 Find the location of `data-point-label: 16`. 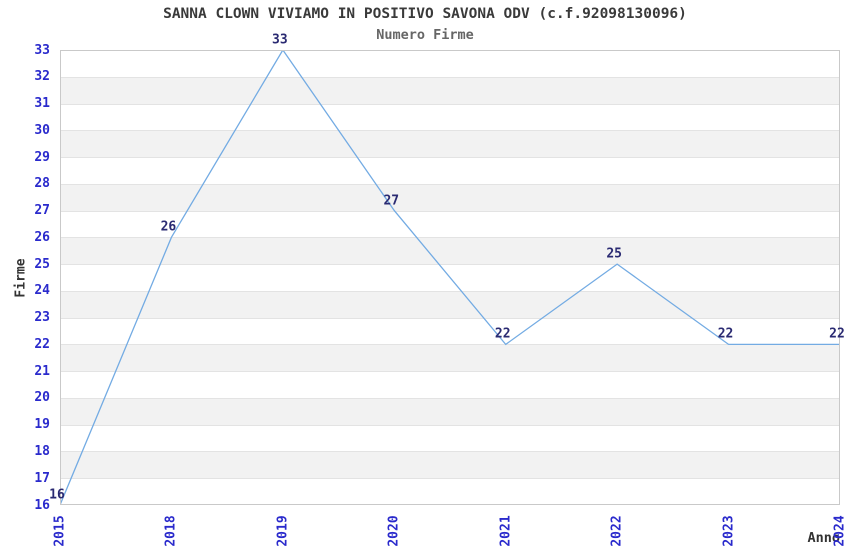

data-point-label: 16 is located at coordinates (57, 495).